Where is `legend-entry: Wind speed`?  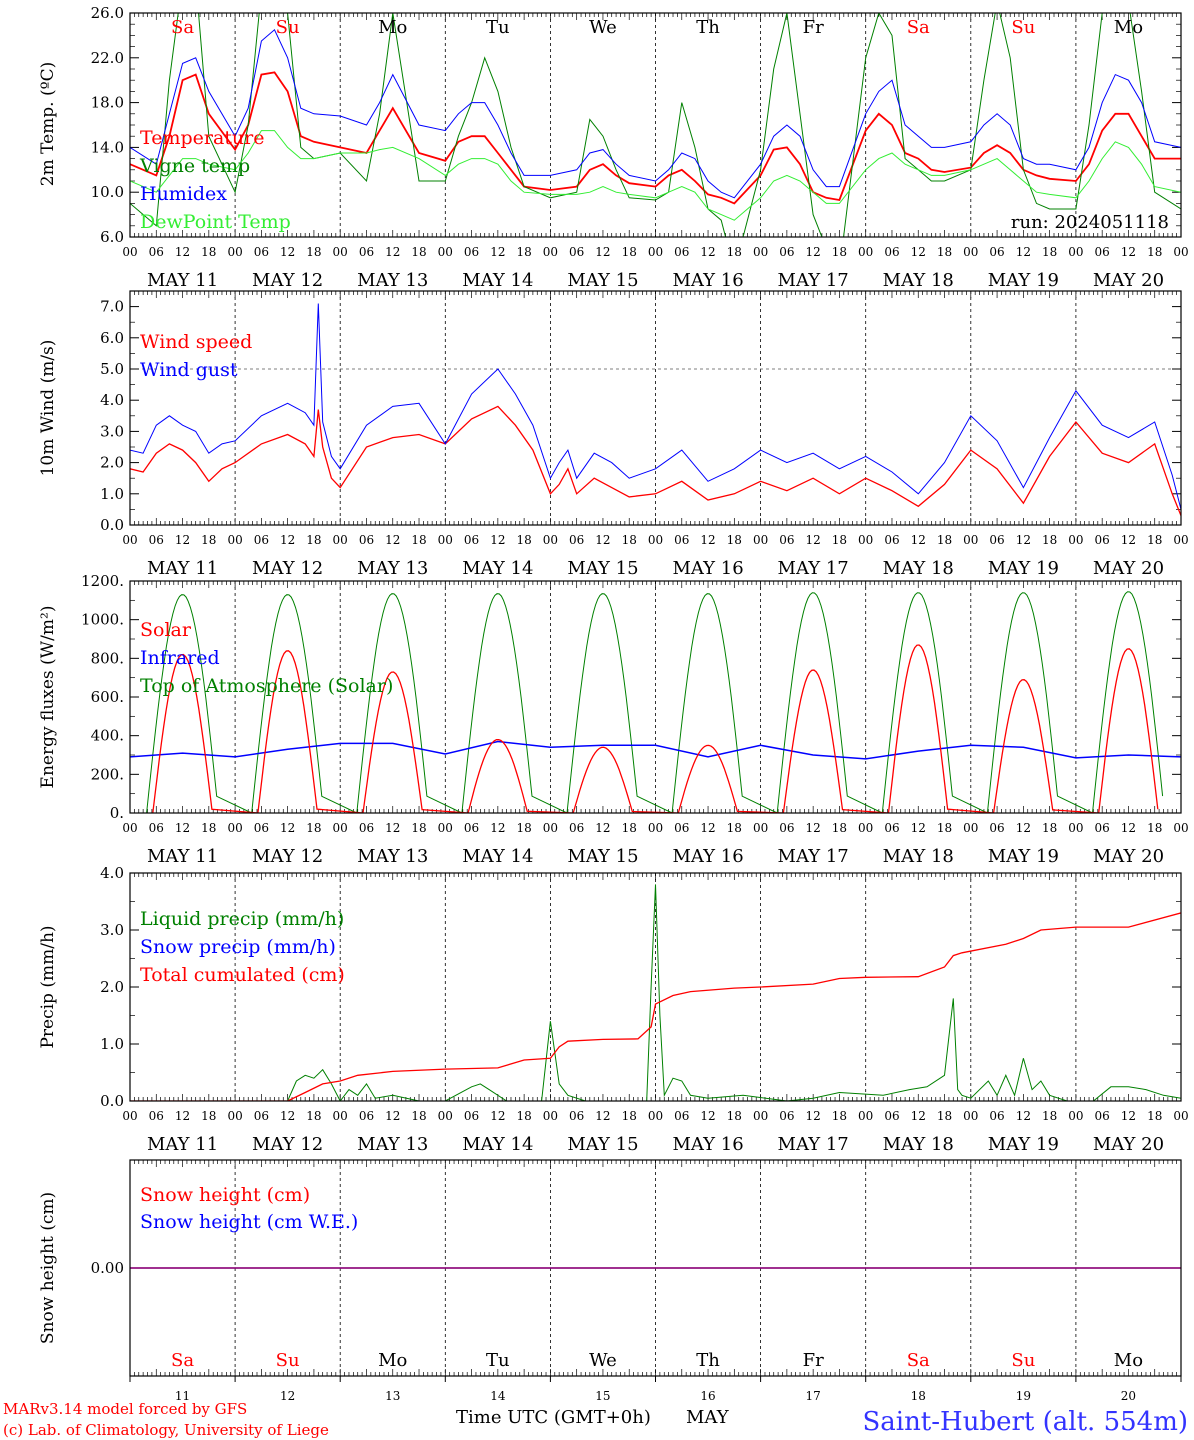
legend-entry: Wind speed is located at coordinates (196, 342).